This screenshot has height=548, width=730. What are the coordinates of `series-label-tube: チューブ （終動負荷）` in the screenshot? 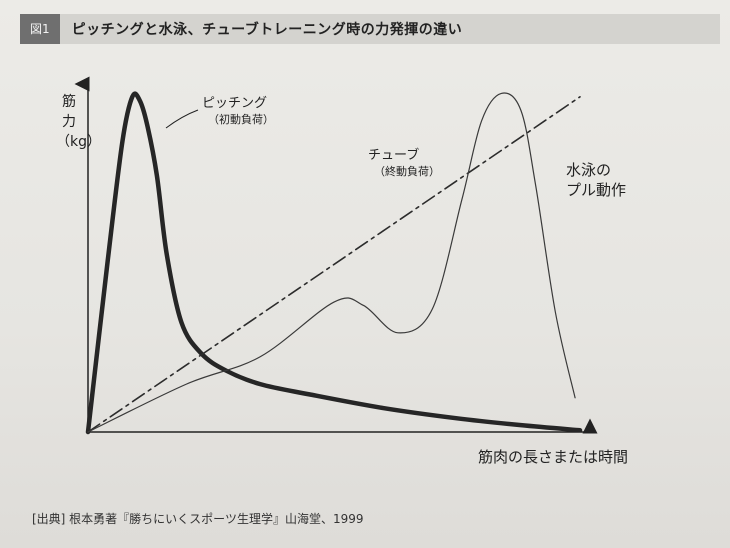 It's located at (404, 164).